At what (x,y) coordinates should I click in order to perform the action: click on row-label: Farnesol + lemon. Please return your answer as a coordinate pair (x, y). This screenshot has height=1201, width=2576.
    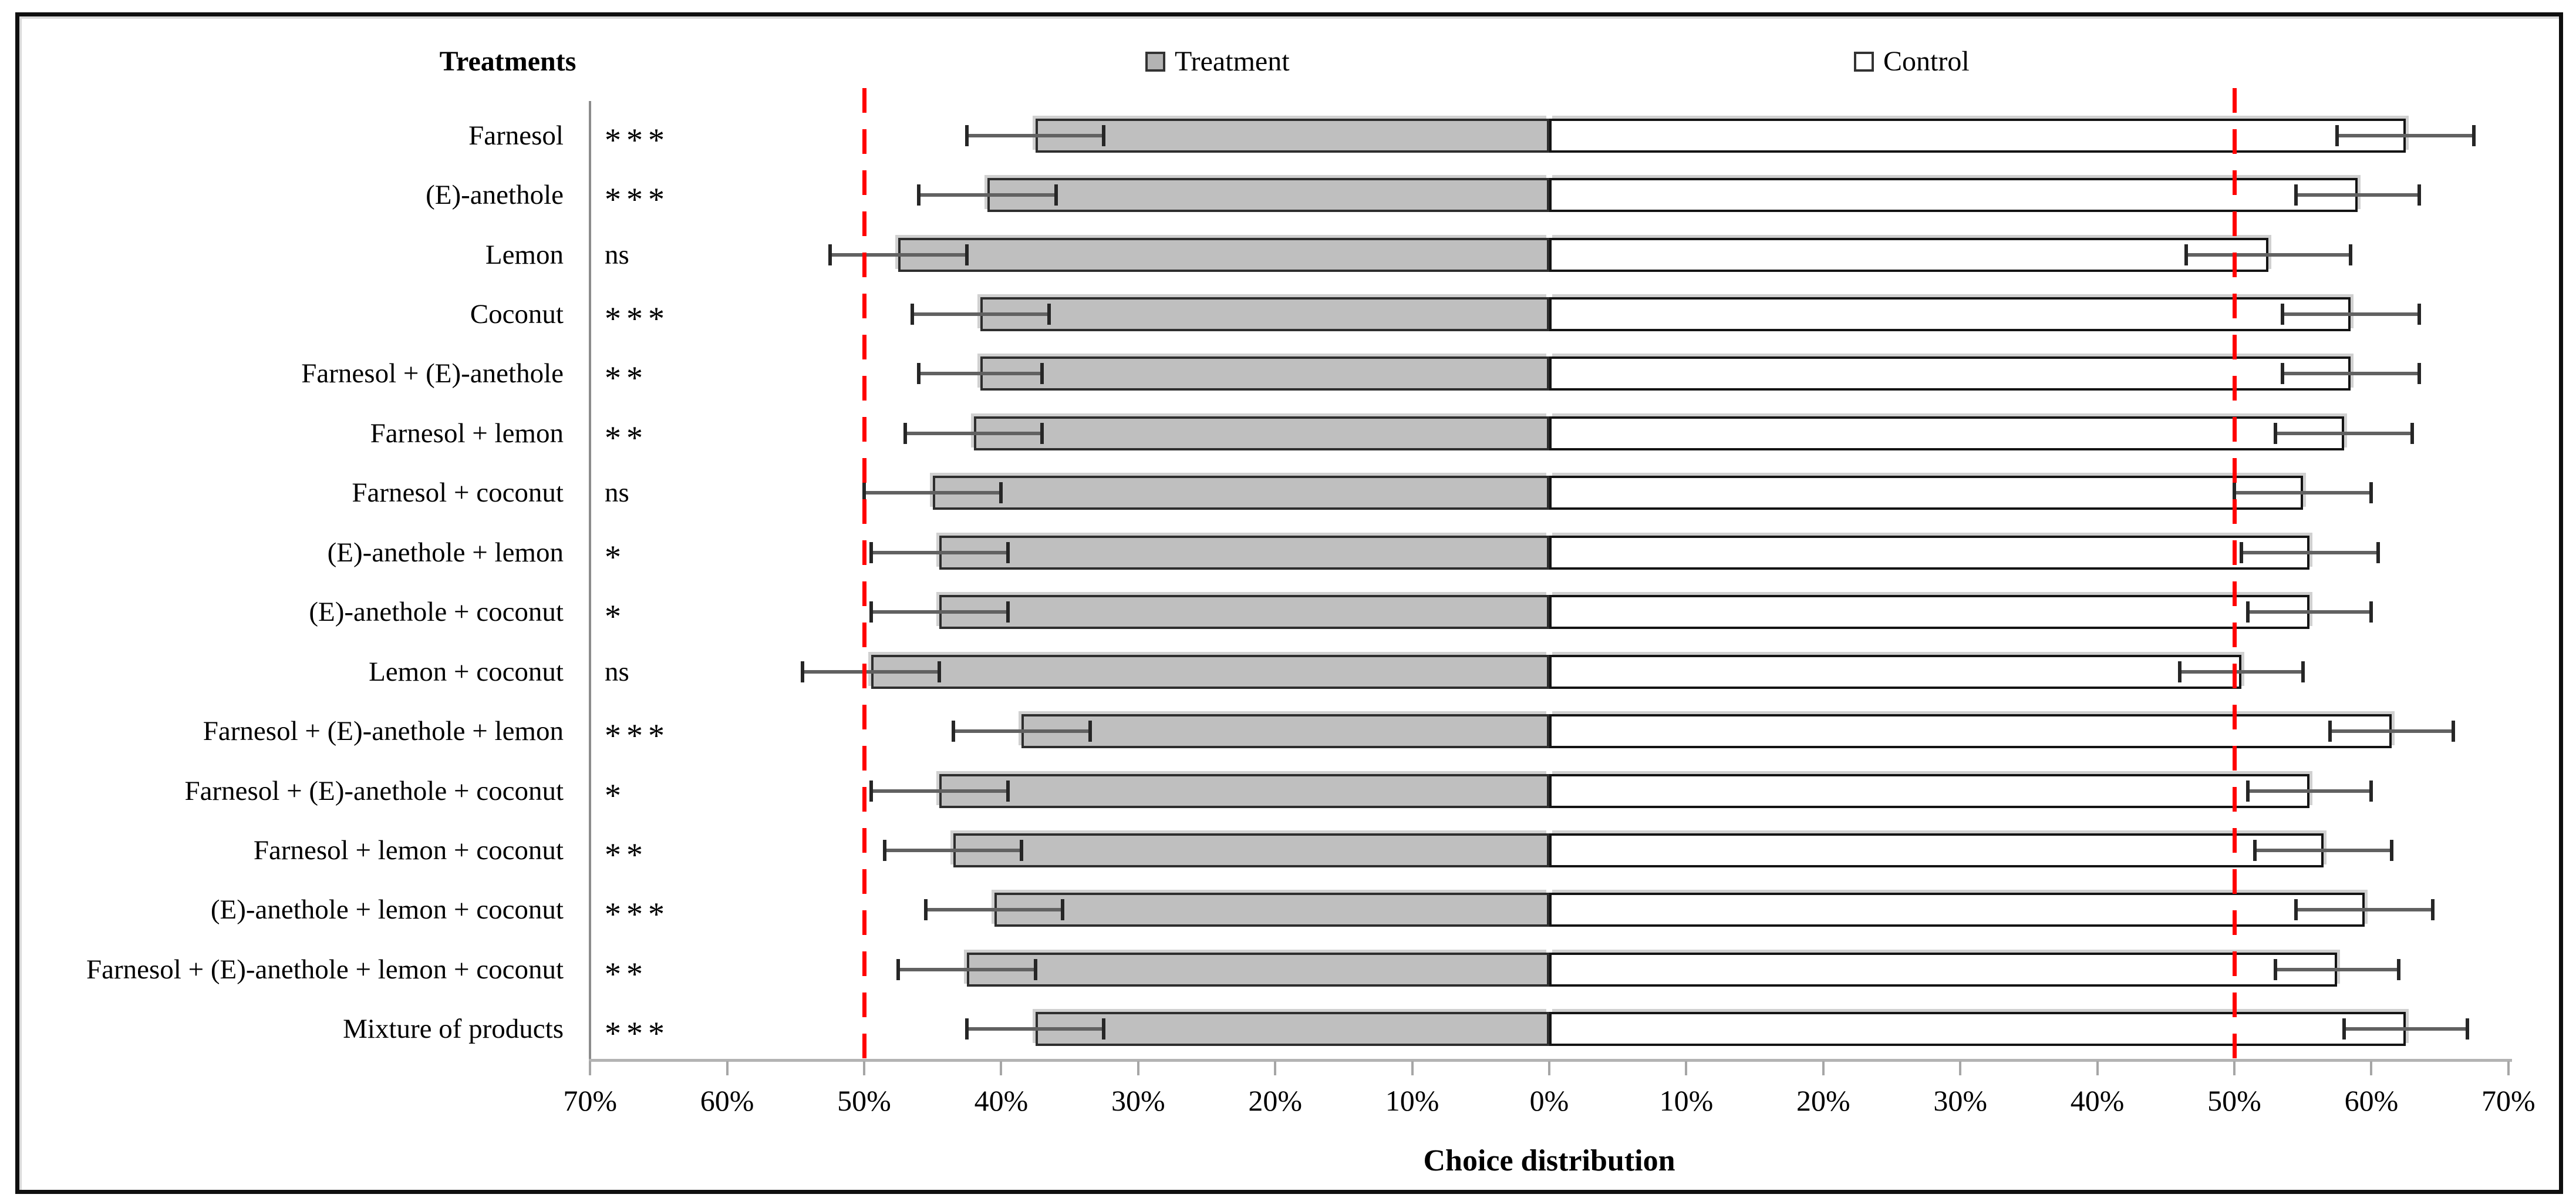
    Looking at the image, I should click on (467, 433).